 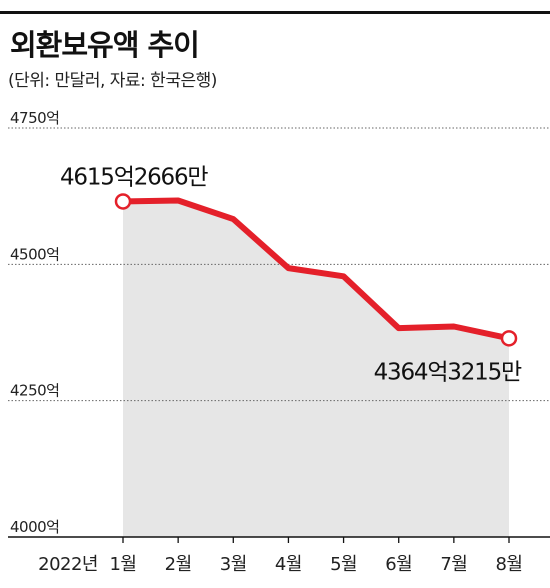 What do you see at coordinates (453, 564) in the screenshot?
I see `x-tick-label: 7월` at bounding box center [453, 564].